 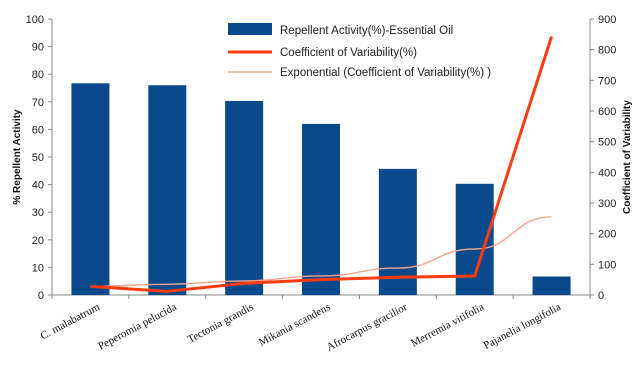 I want to click on y-left-tick-label: 40, so click(x=38, y=186).